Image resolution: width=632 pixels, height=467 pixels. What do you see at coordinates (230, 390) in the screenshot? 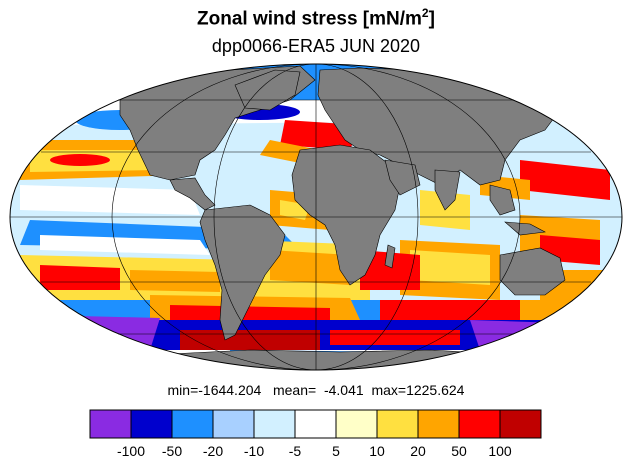
I see `min-value: -1644.204` at bounding box center [230, 390].